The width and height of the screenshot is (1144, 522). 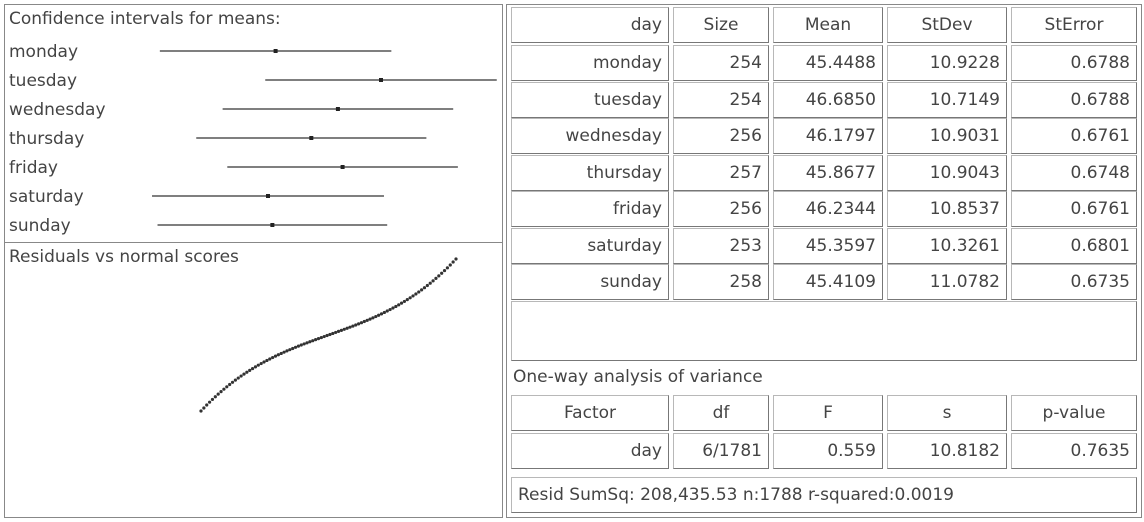 I want to click on table-cell: 45.3597, so click(x=828, y=245).